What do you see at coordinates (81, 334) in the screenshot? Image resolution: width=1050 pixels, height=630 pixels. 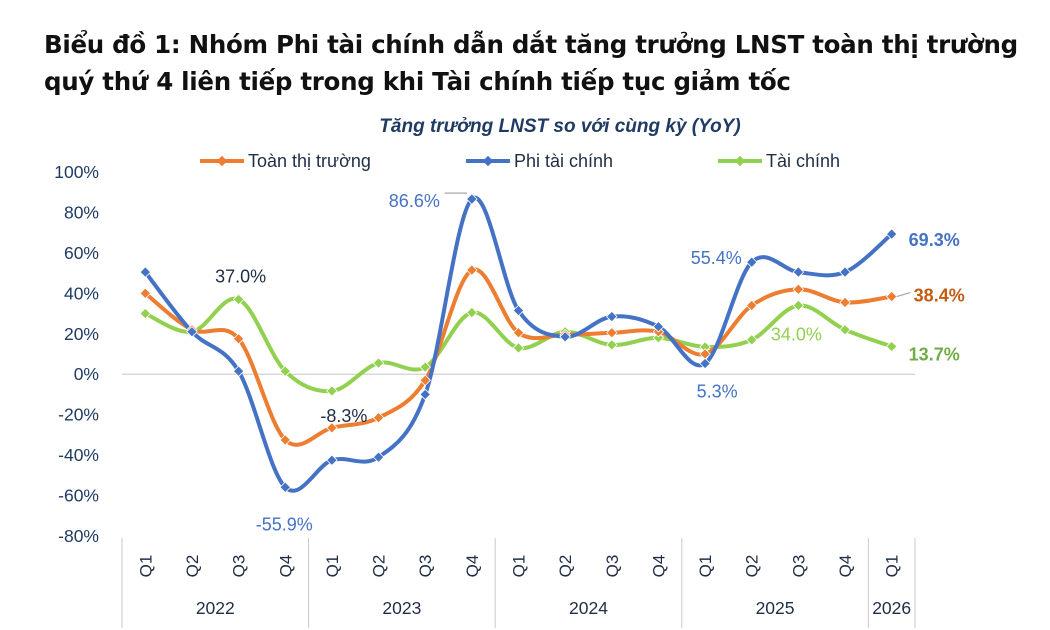 I see `y-tick-label: 20%` at bounding box center [81, 334].